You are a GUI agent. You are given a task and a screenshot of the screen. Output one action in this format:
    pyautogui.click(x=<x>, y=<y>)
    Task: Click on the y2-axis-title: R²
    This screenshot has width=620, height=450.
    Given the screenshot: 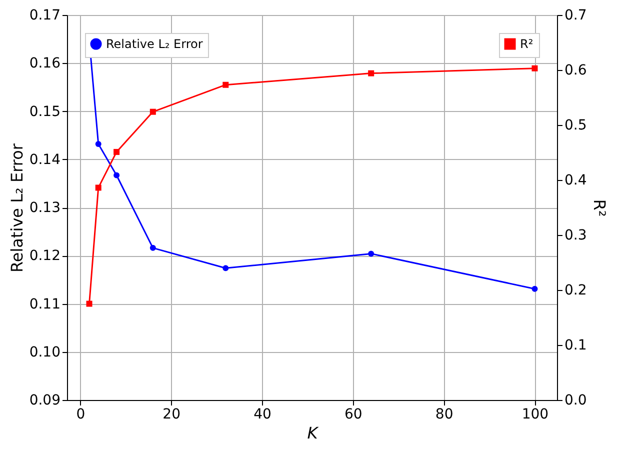 What is the action you would take?
    pyautogui.click(x=599, y=208)
    